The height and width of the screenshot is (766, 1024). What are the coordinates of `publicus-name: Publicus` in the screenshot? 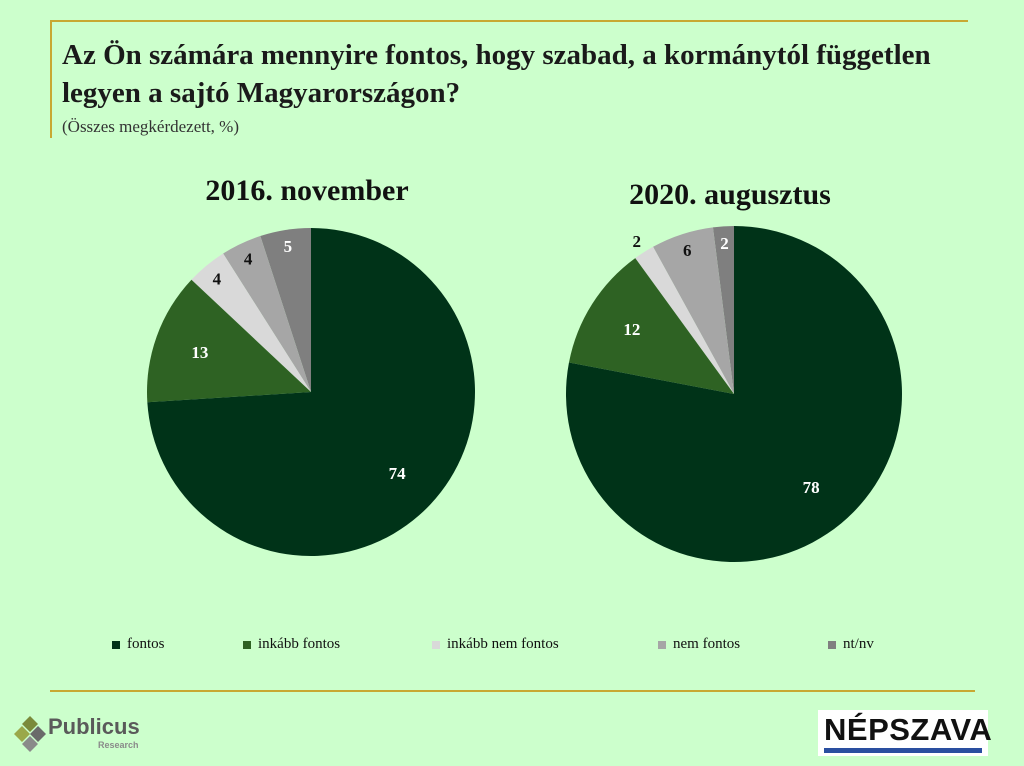 It's located at (94, 726).